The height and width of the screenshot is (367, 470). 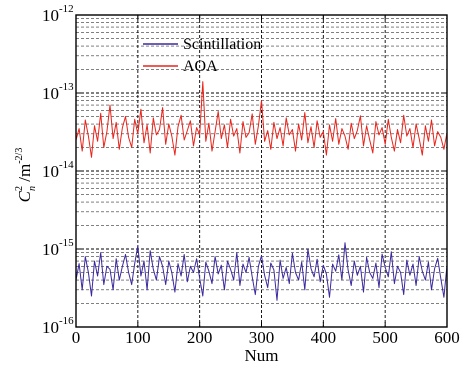 What do you see at coordinates (202, 55) in the screenshot?
I see `legend: Scintillation AOA` at bounding box center [202, 55].